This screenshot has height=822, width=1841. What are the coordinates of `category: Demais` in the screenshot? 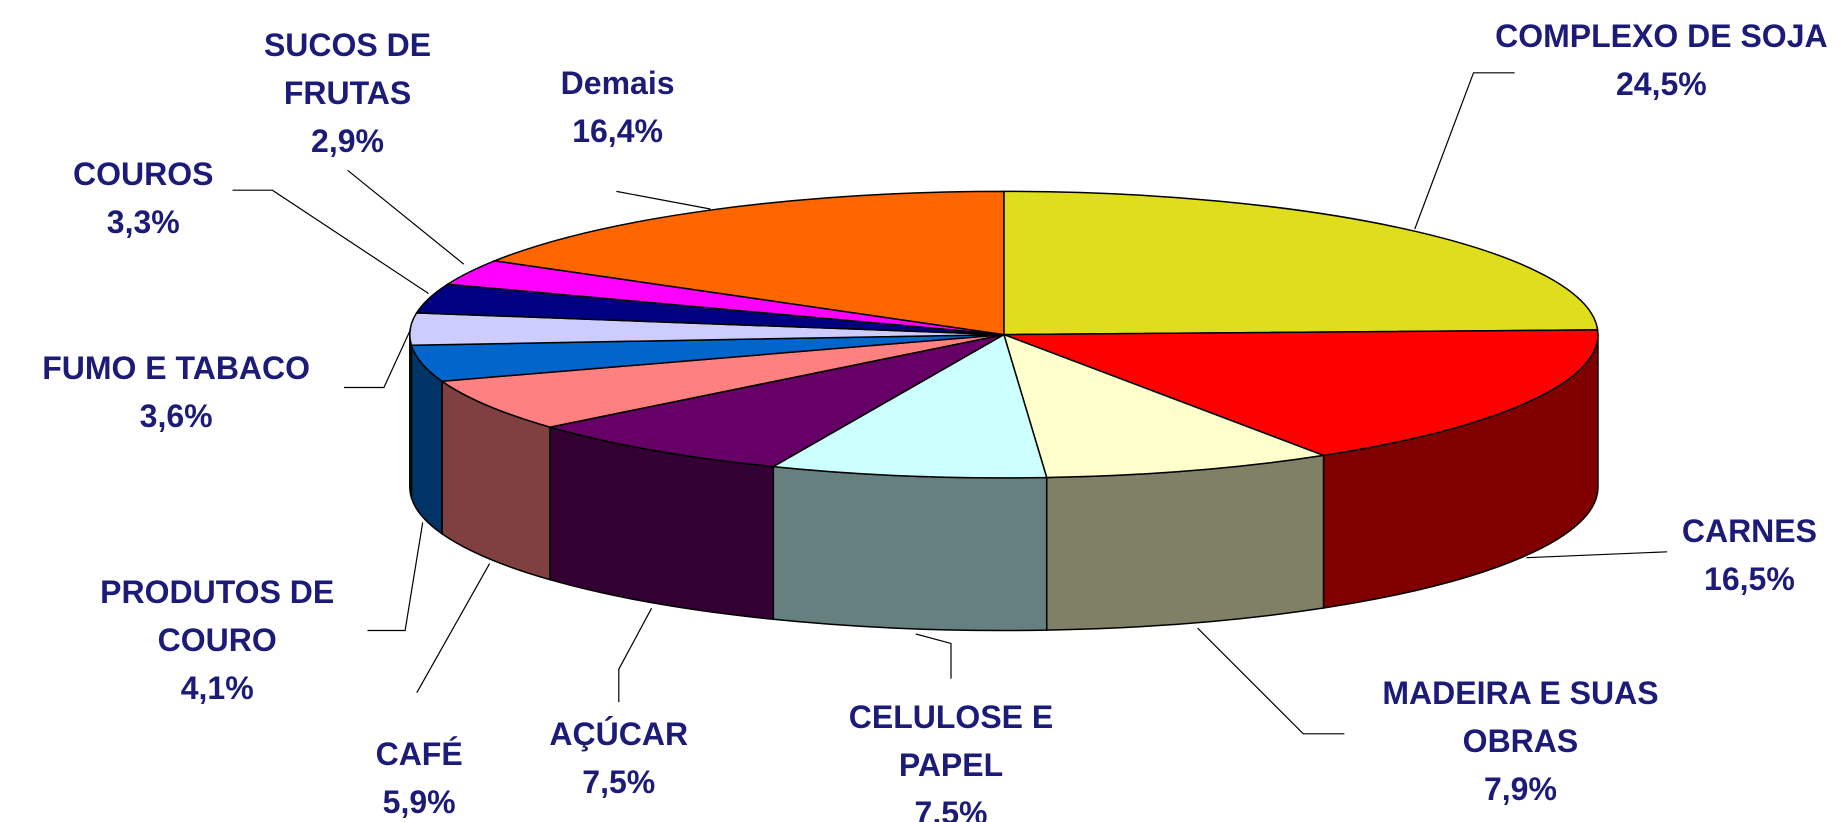 It's located at (617, 82).